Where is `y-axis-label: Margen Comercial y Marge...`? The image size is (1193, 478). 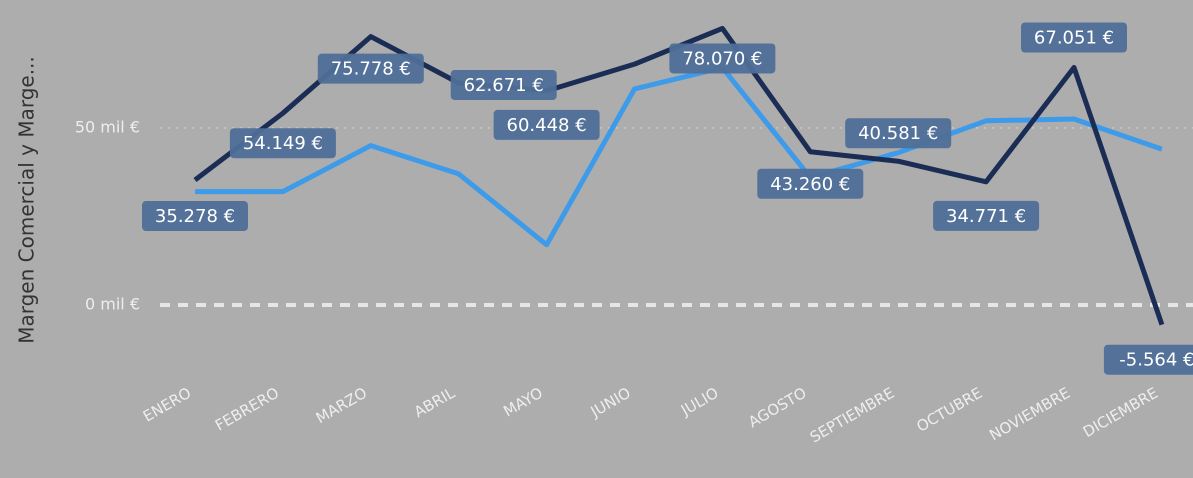
y-axis-label: Margen Comercial y Marge... is located at coordinates (27, 200).